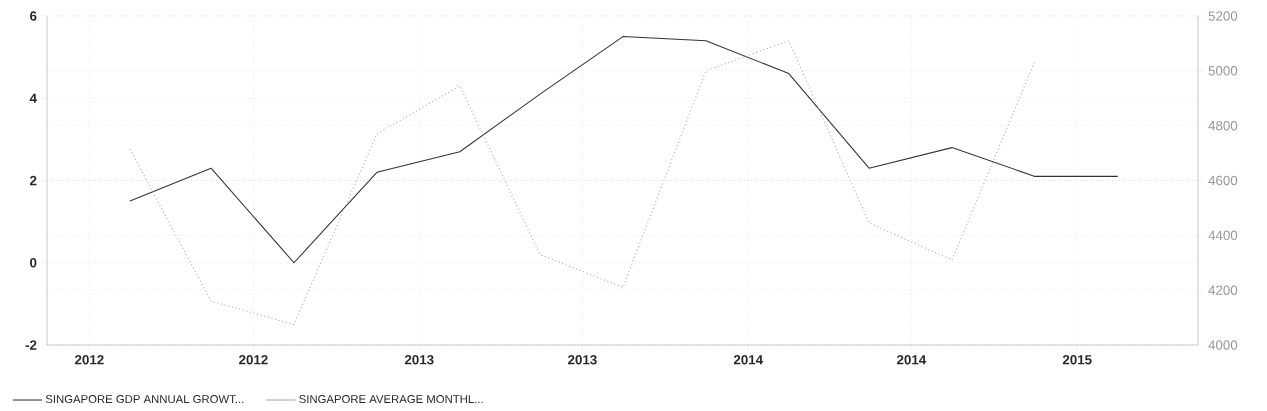 This screenshot has width=1267, height=411. What do you see at coordinates (1077, 360) in the screenshot?
I see `x-tick-label: 2015` at bounding box center [1077, 360].